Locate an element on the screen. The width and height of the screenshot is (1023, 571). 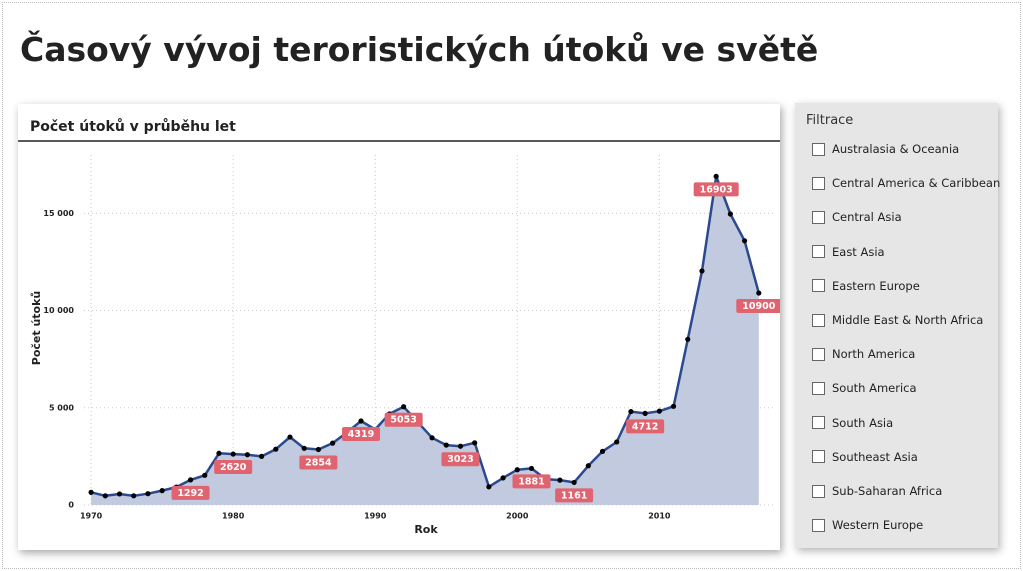
chart-title: Počet útoků v průběhu let is located at coordinates (133, 126).